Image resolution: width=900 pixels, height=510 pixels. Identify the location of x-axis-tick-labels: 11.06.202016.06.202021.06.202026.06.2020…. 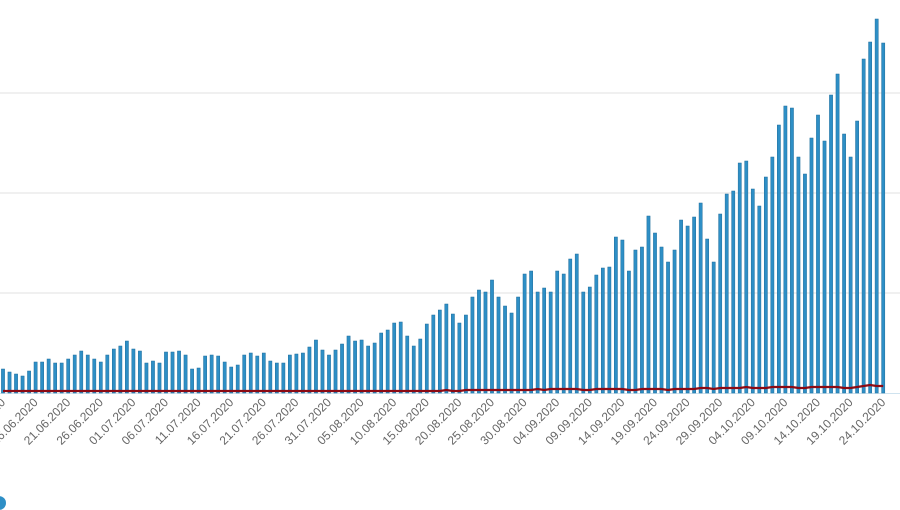
(444, 421).